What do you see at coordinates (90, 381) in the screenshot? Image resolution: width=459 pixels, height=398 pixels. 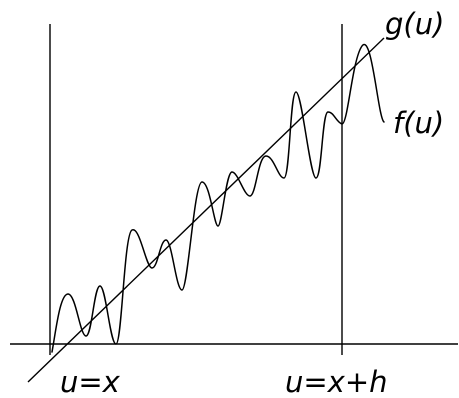 I see `left-bound-label: u=x` at bounding box center [90, 381].